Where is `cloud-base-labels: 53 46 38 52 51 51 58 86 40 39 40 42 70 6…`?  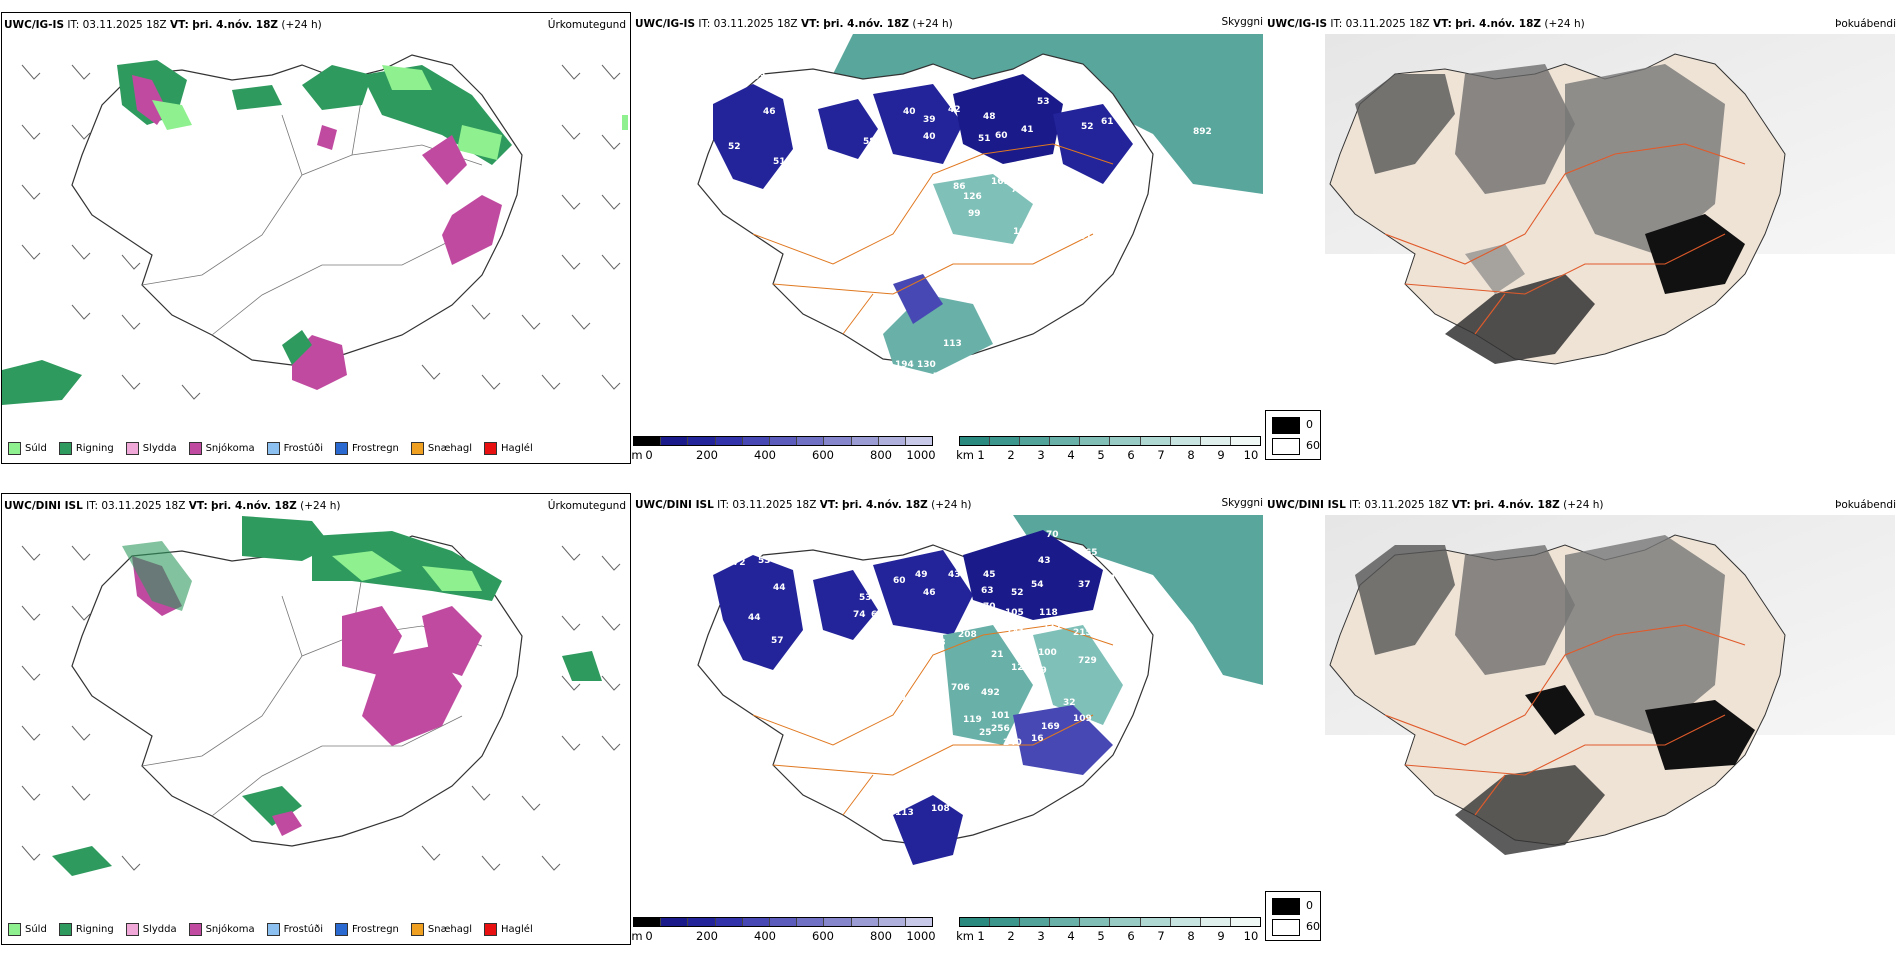 cloud-base-labels: 53 46 38 52 51 51 58 86 40 39 40 42 70 6… is located at coordinates (970, 238).